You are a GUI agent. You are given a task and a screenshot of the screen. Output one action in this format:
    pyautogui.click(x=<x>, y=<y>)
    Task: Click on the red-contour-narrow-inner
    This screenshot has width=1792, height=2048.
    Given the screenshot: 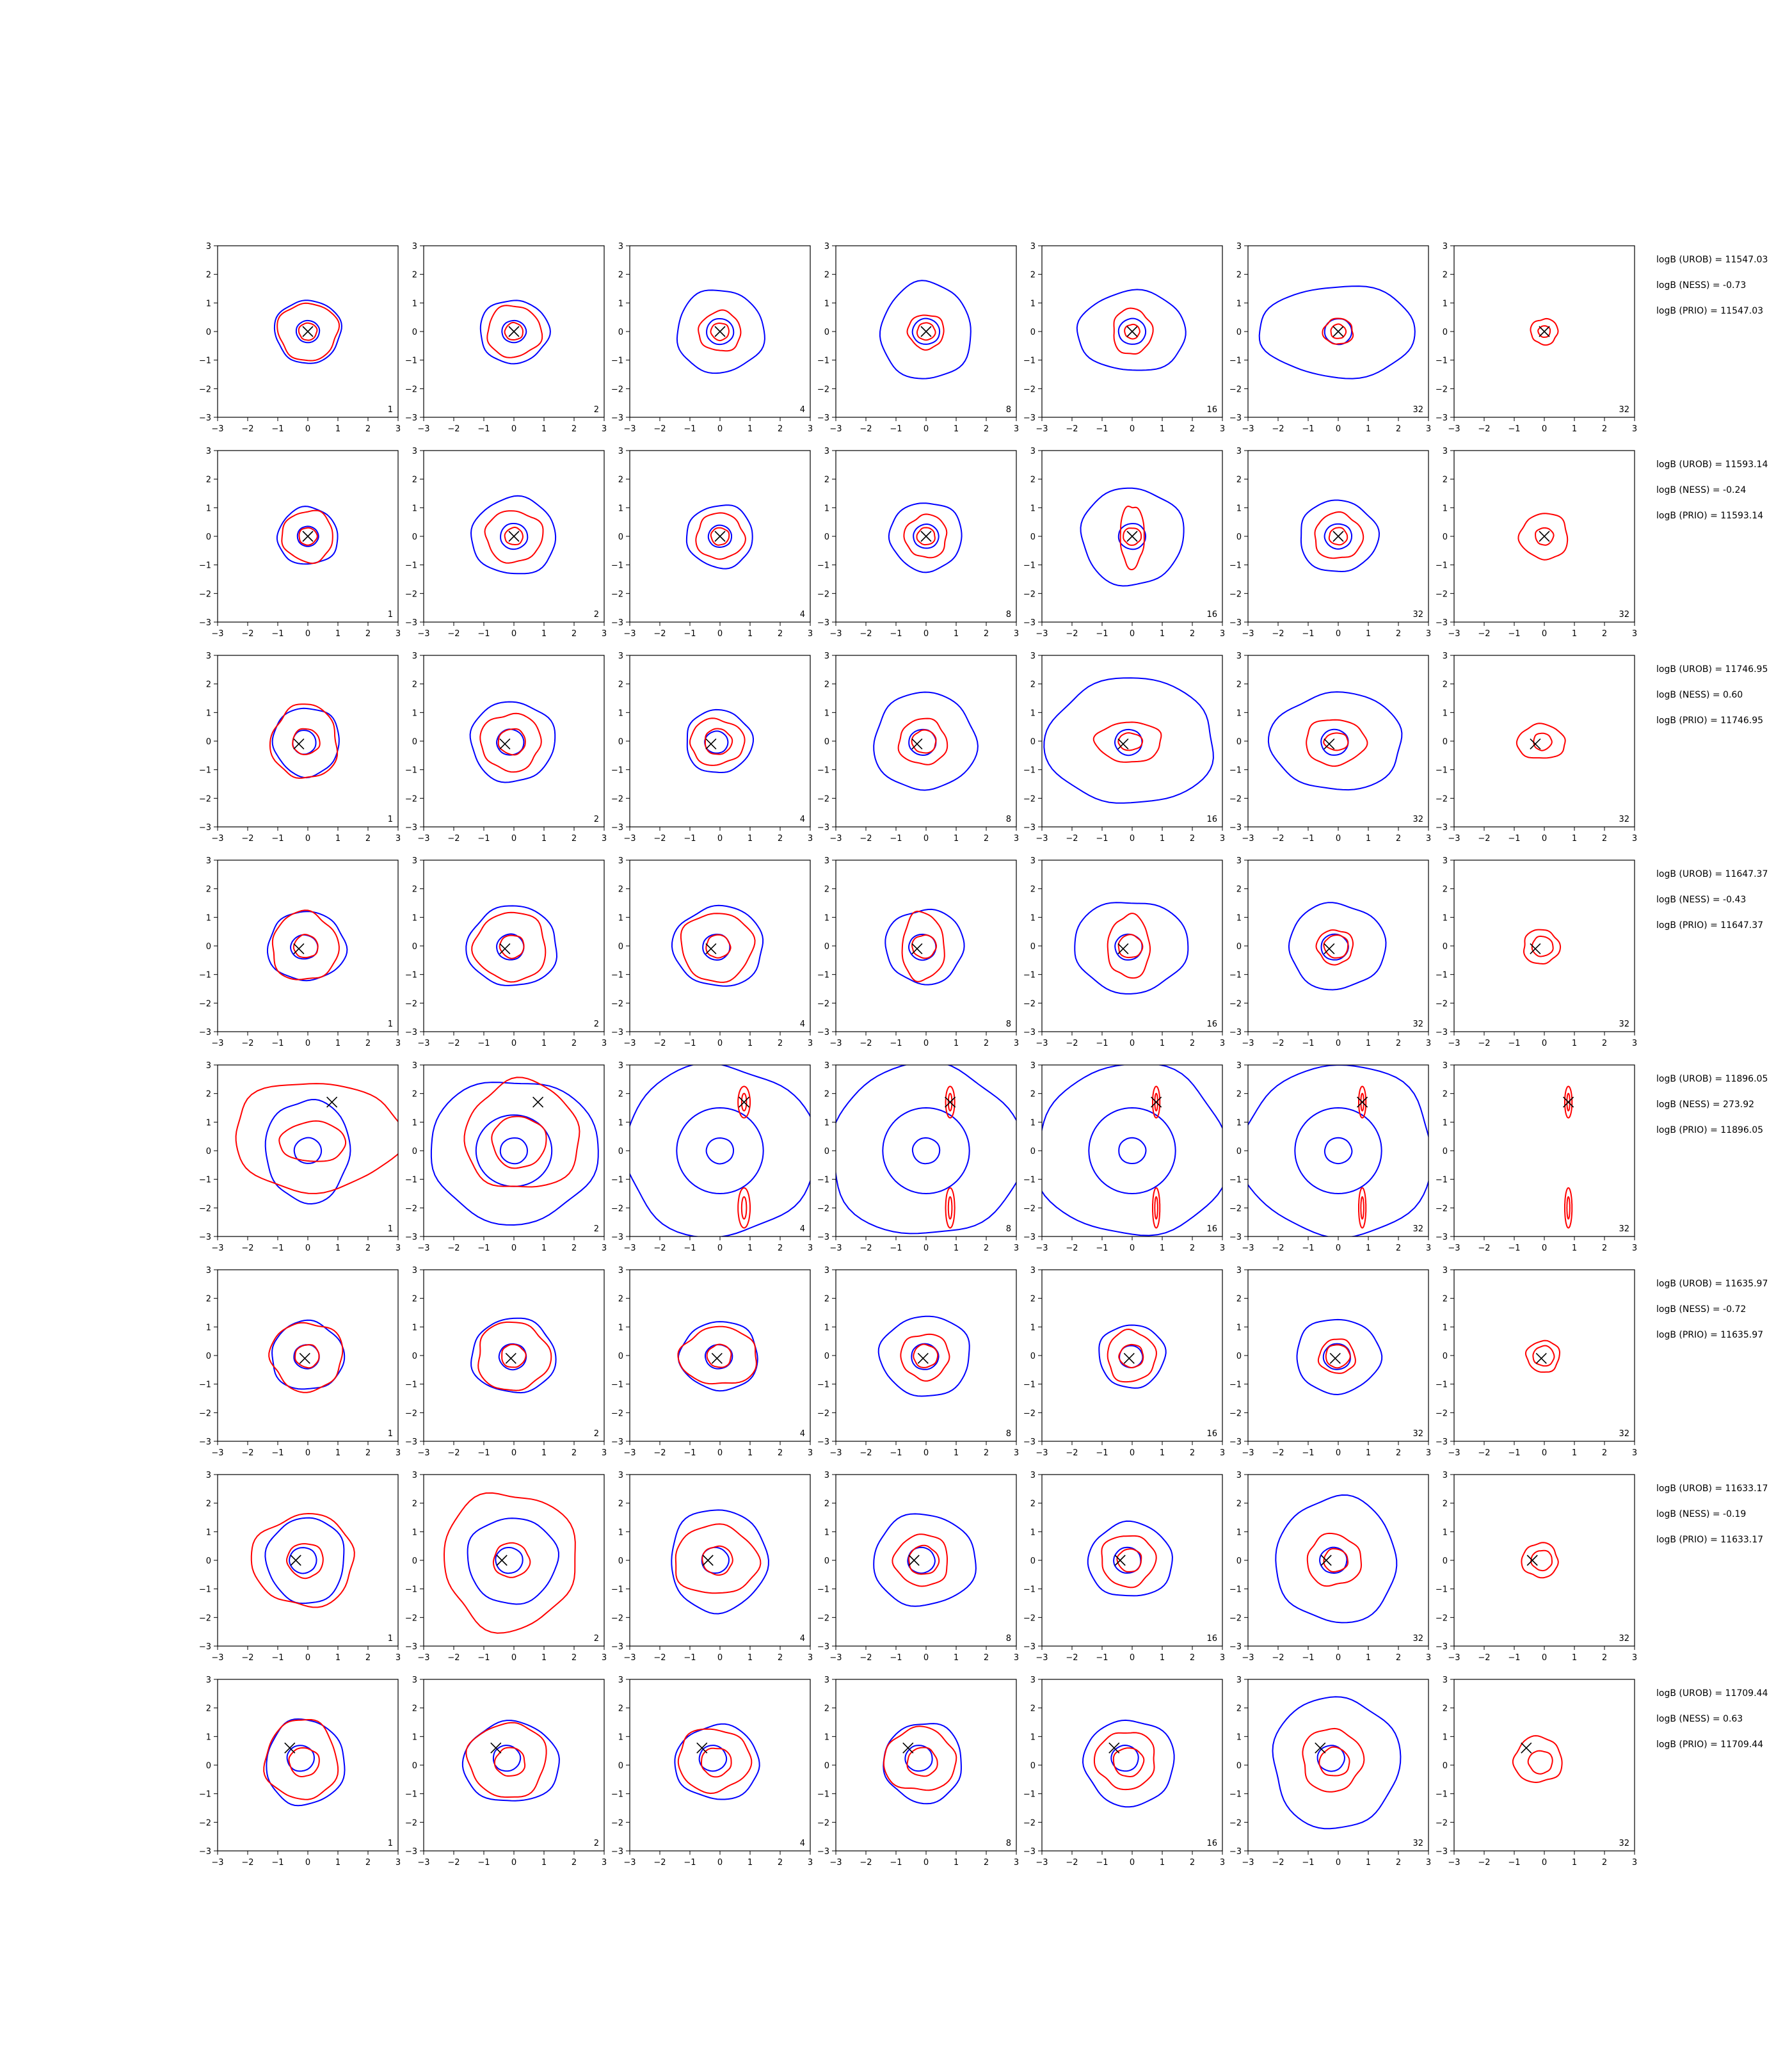 What is the action you would take?
    pyautogui.click(x=744, y=1208)
    